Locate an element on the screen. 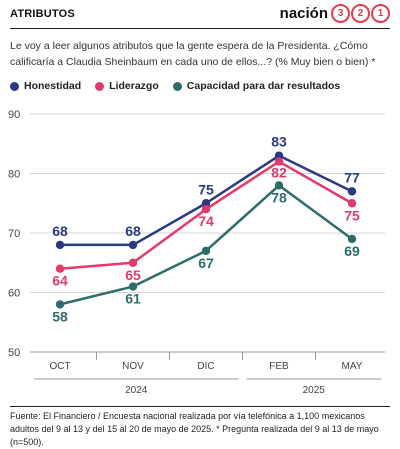  data-label: 83 is located at coordinates (279, 142).